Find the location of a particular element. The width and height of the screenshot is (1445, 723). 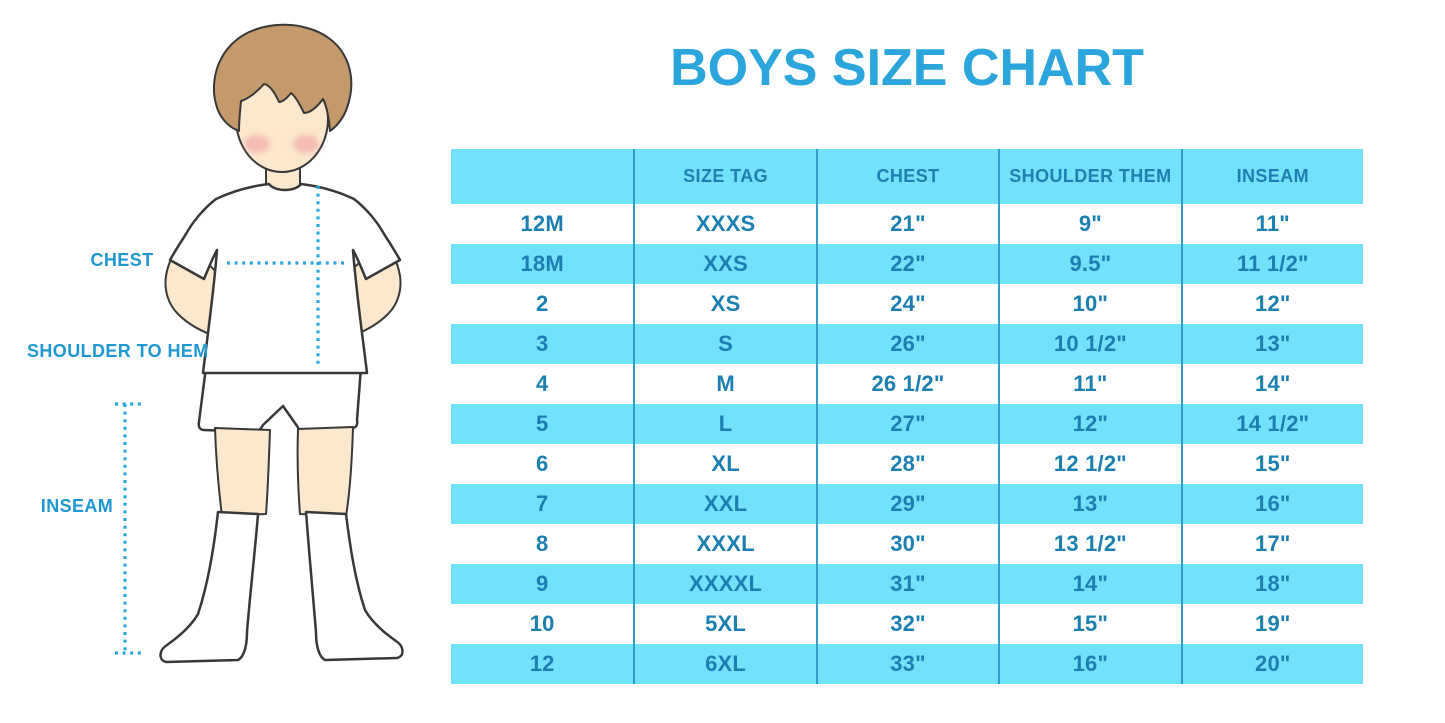

table-cell: 30" is located at coordinates (906, 544).